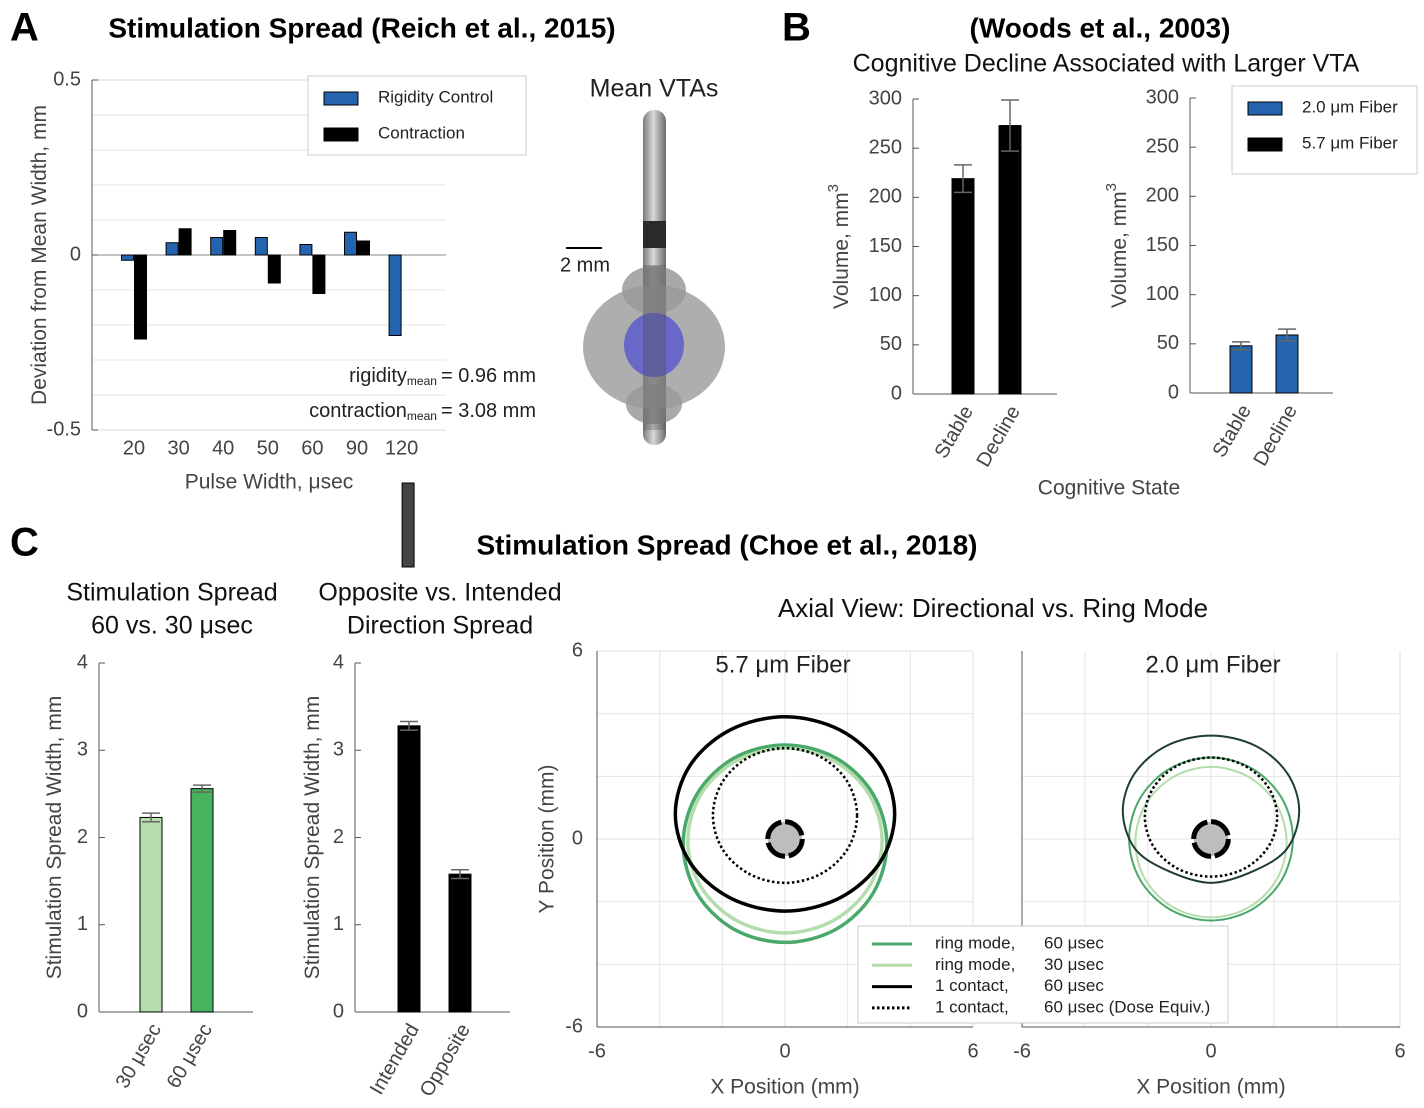  I want to click on y-tick-label: -6, so click(574, 1026).